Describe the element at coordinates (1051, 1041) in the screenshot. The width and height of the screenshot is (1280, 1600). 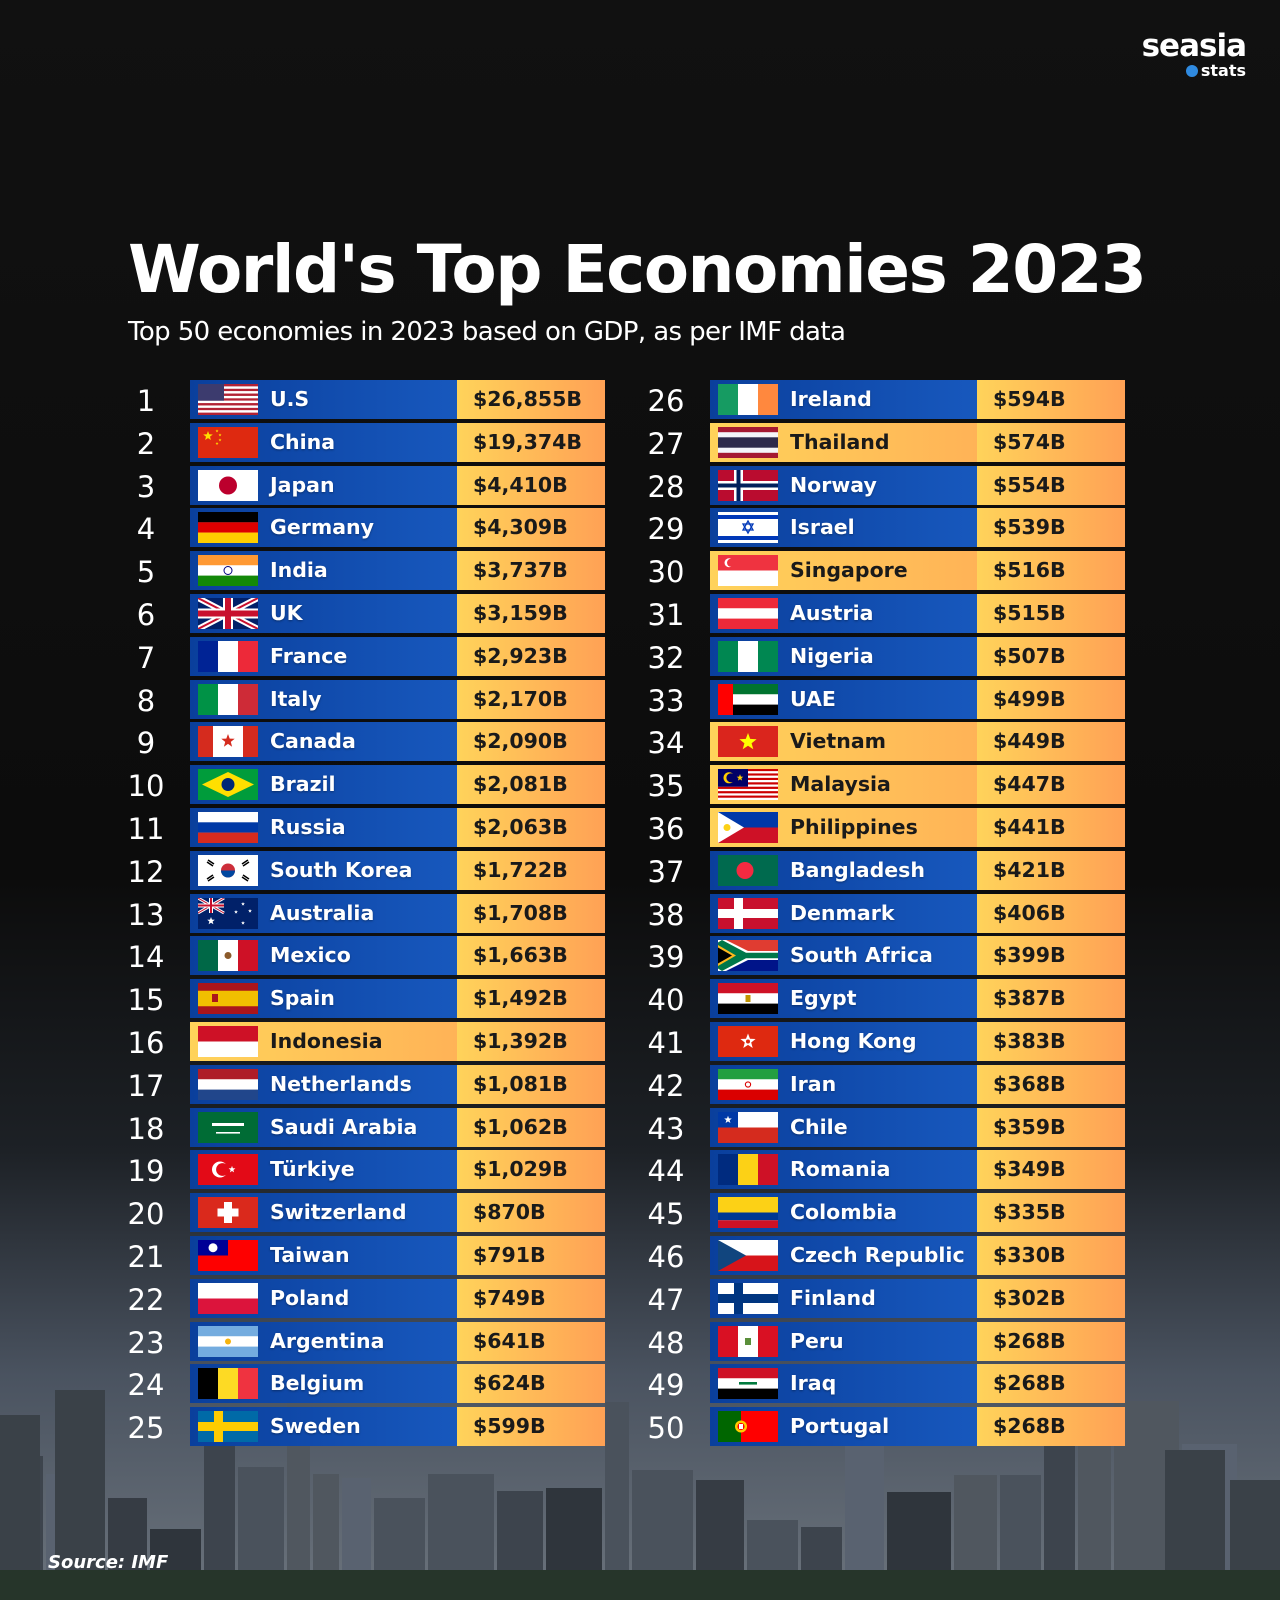
I see `gdp-value: $383B` at that location.